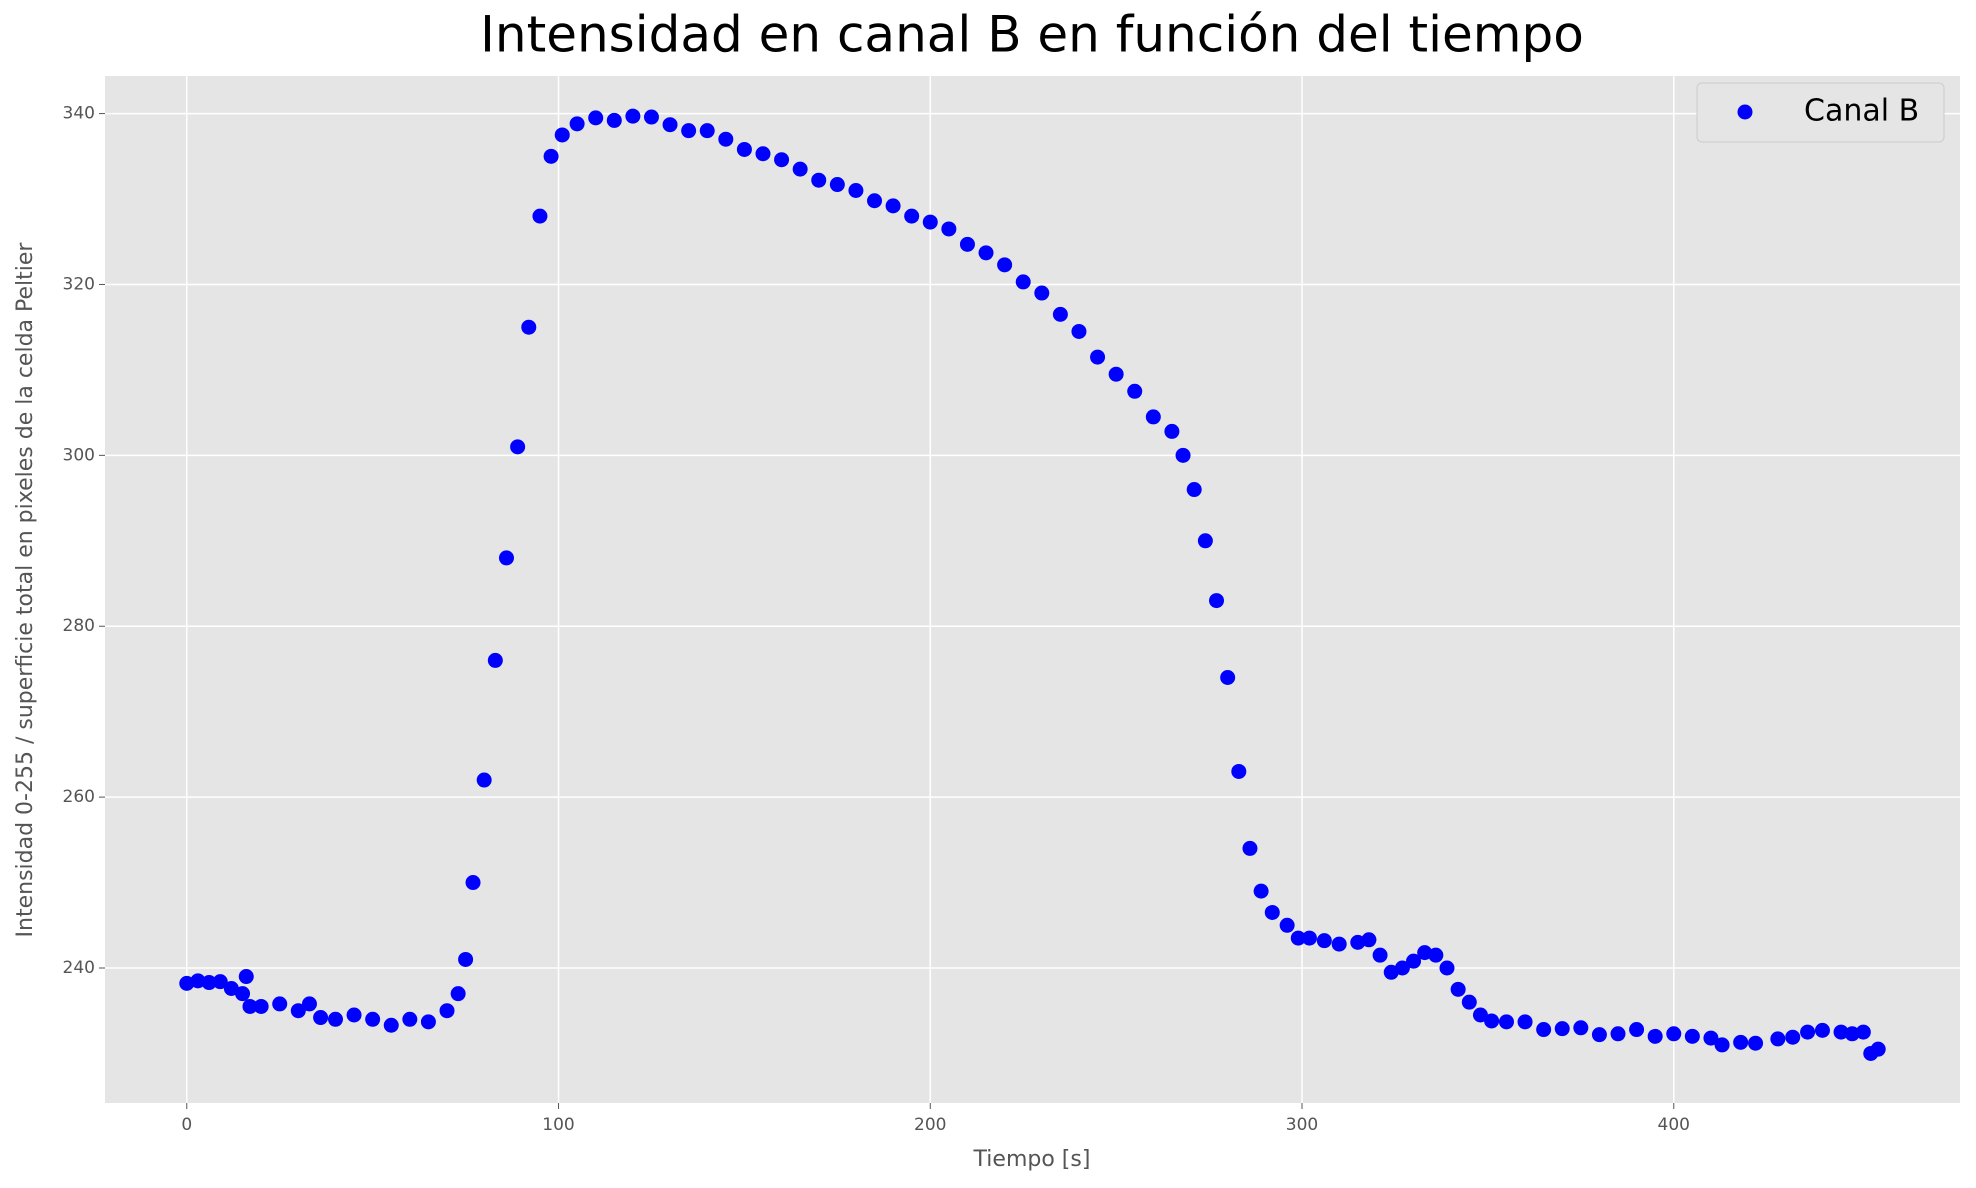 The height and width of the screenshot is (1188, 1976). What do you see at coordinates (1745, 112) in the screenshot?
I see `legend-marker` at bounding box center [1745, 112].